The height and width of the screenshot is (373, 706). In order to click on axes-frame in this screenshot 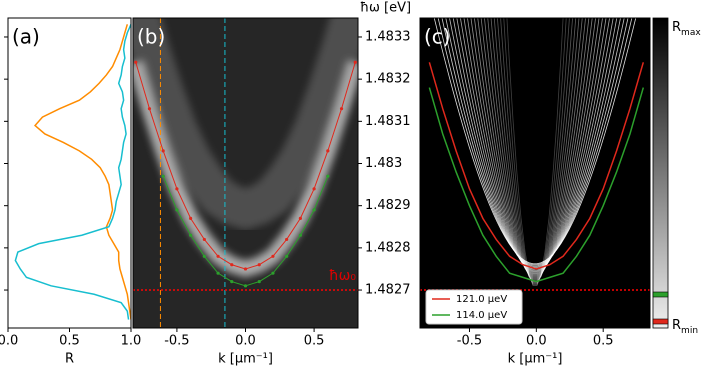, I will do `click(69, 173)`.